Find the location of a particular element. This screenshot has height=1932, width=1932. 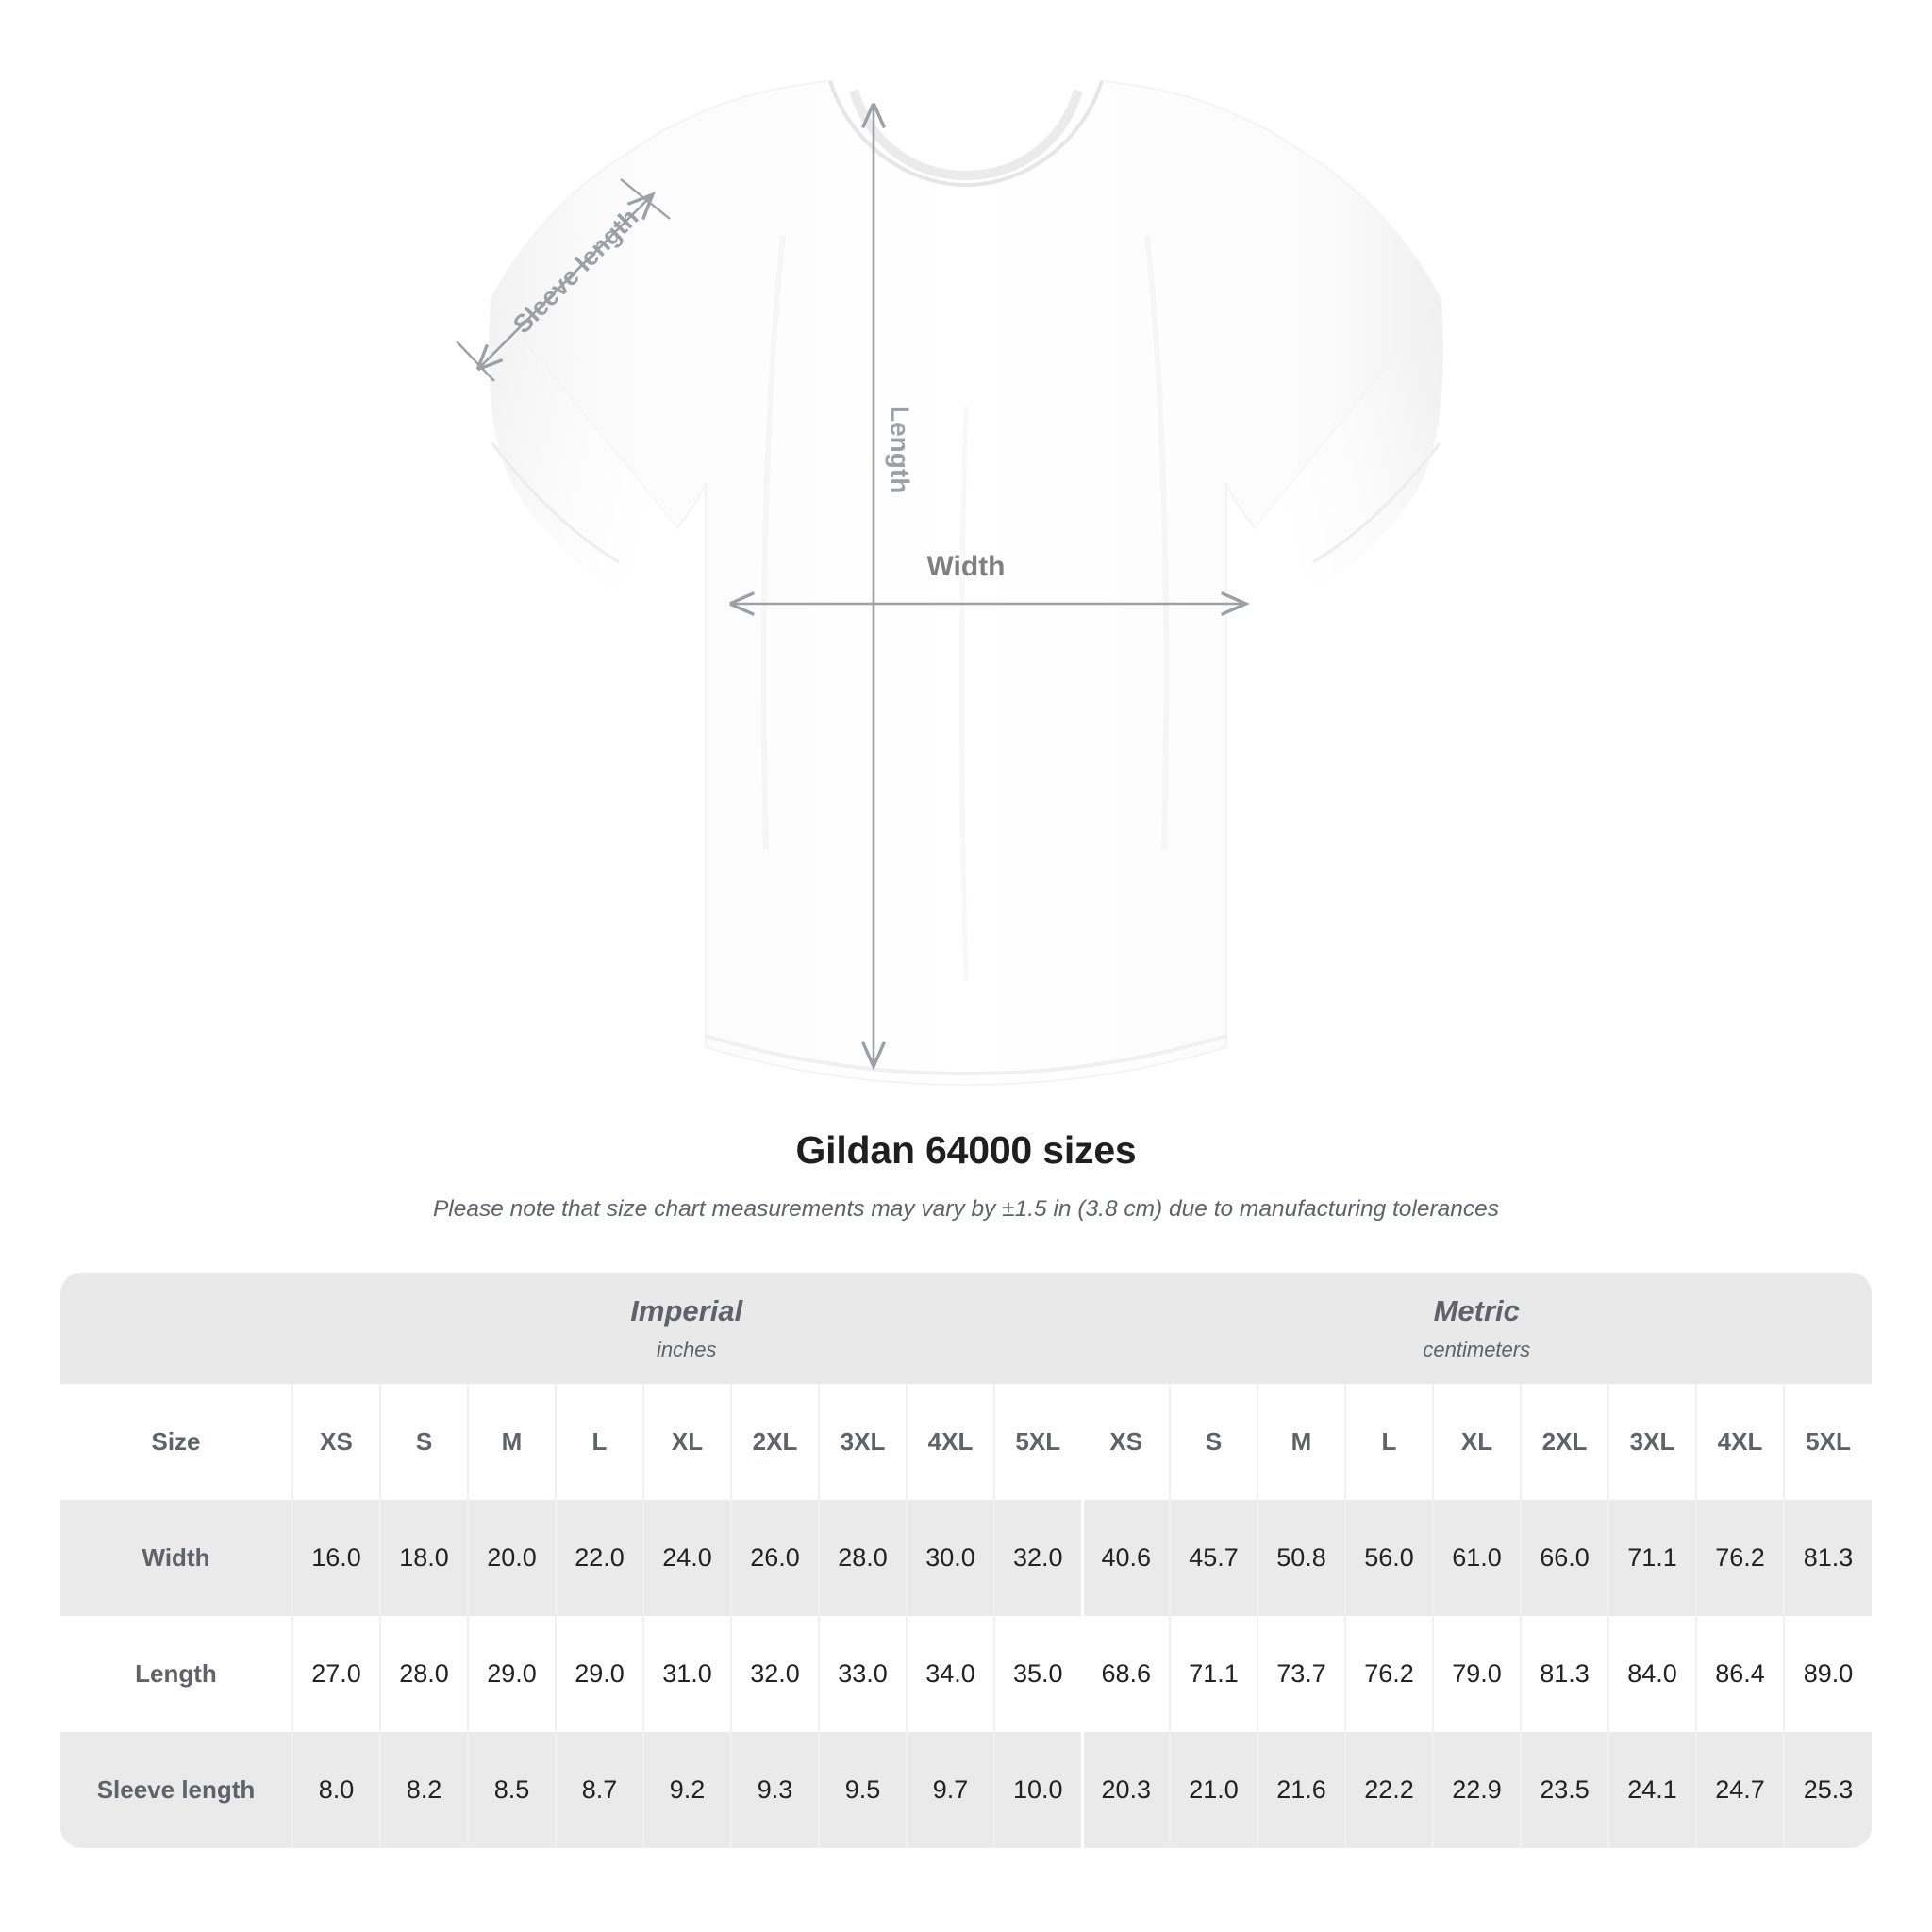

cell-length-metric-l: 76.2 is located at coordinates (1388, 1674).